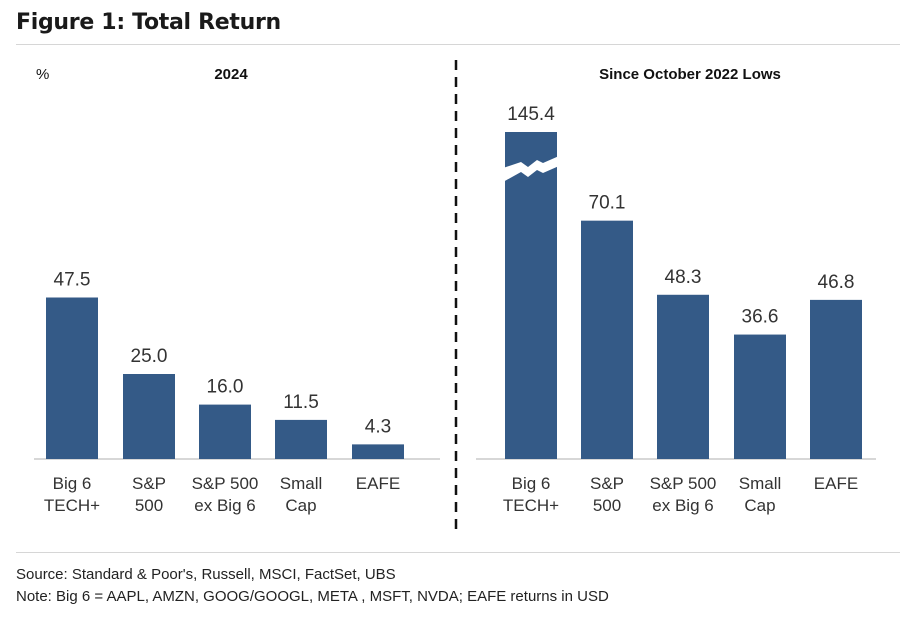  Describe the element at coordinates (148, 22) in the screenshot. I see `figure-title: Figure 1: Total Return` at that location.